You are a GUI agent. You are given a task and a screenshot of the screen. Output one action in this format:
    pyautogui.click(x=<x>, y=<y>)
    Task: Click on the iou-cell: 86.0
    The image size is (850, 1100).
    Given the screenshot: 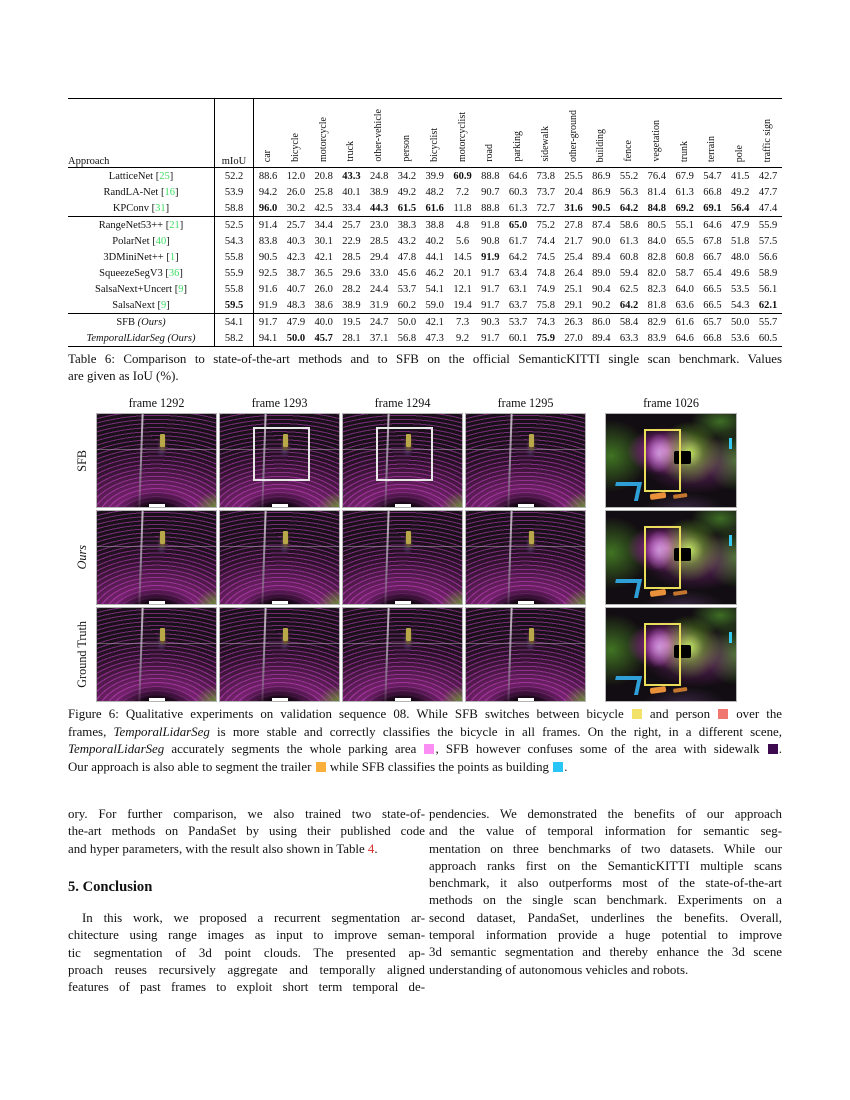 What is the action you would take?
    pyautogui.click(x=601, y=322)
    